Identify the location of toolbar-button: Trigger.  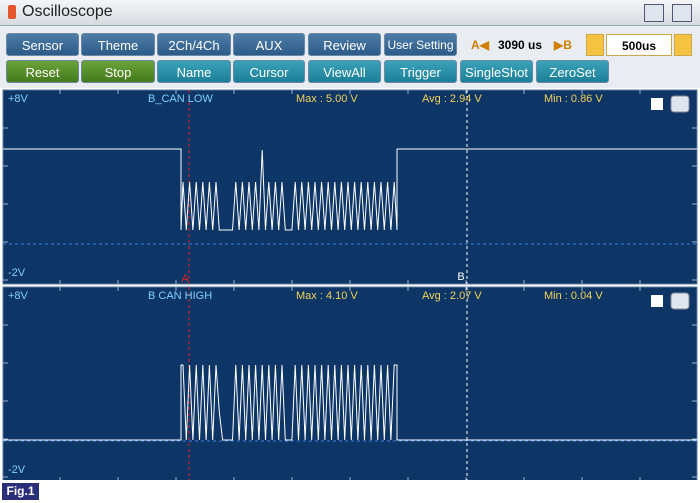
(420, 71).